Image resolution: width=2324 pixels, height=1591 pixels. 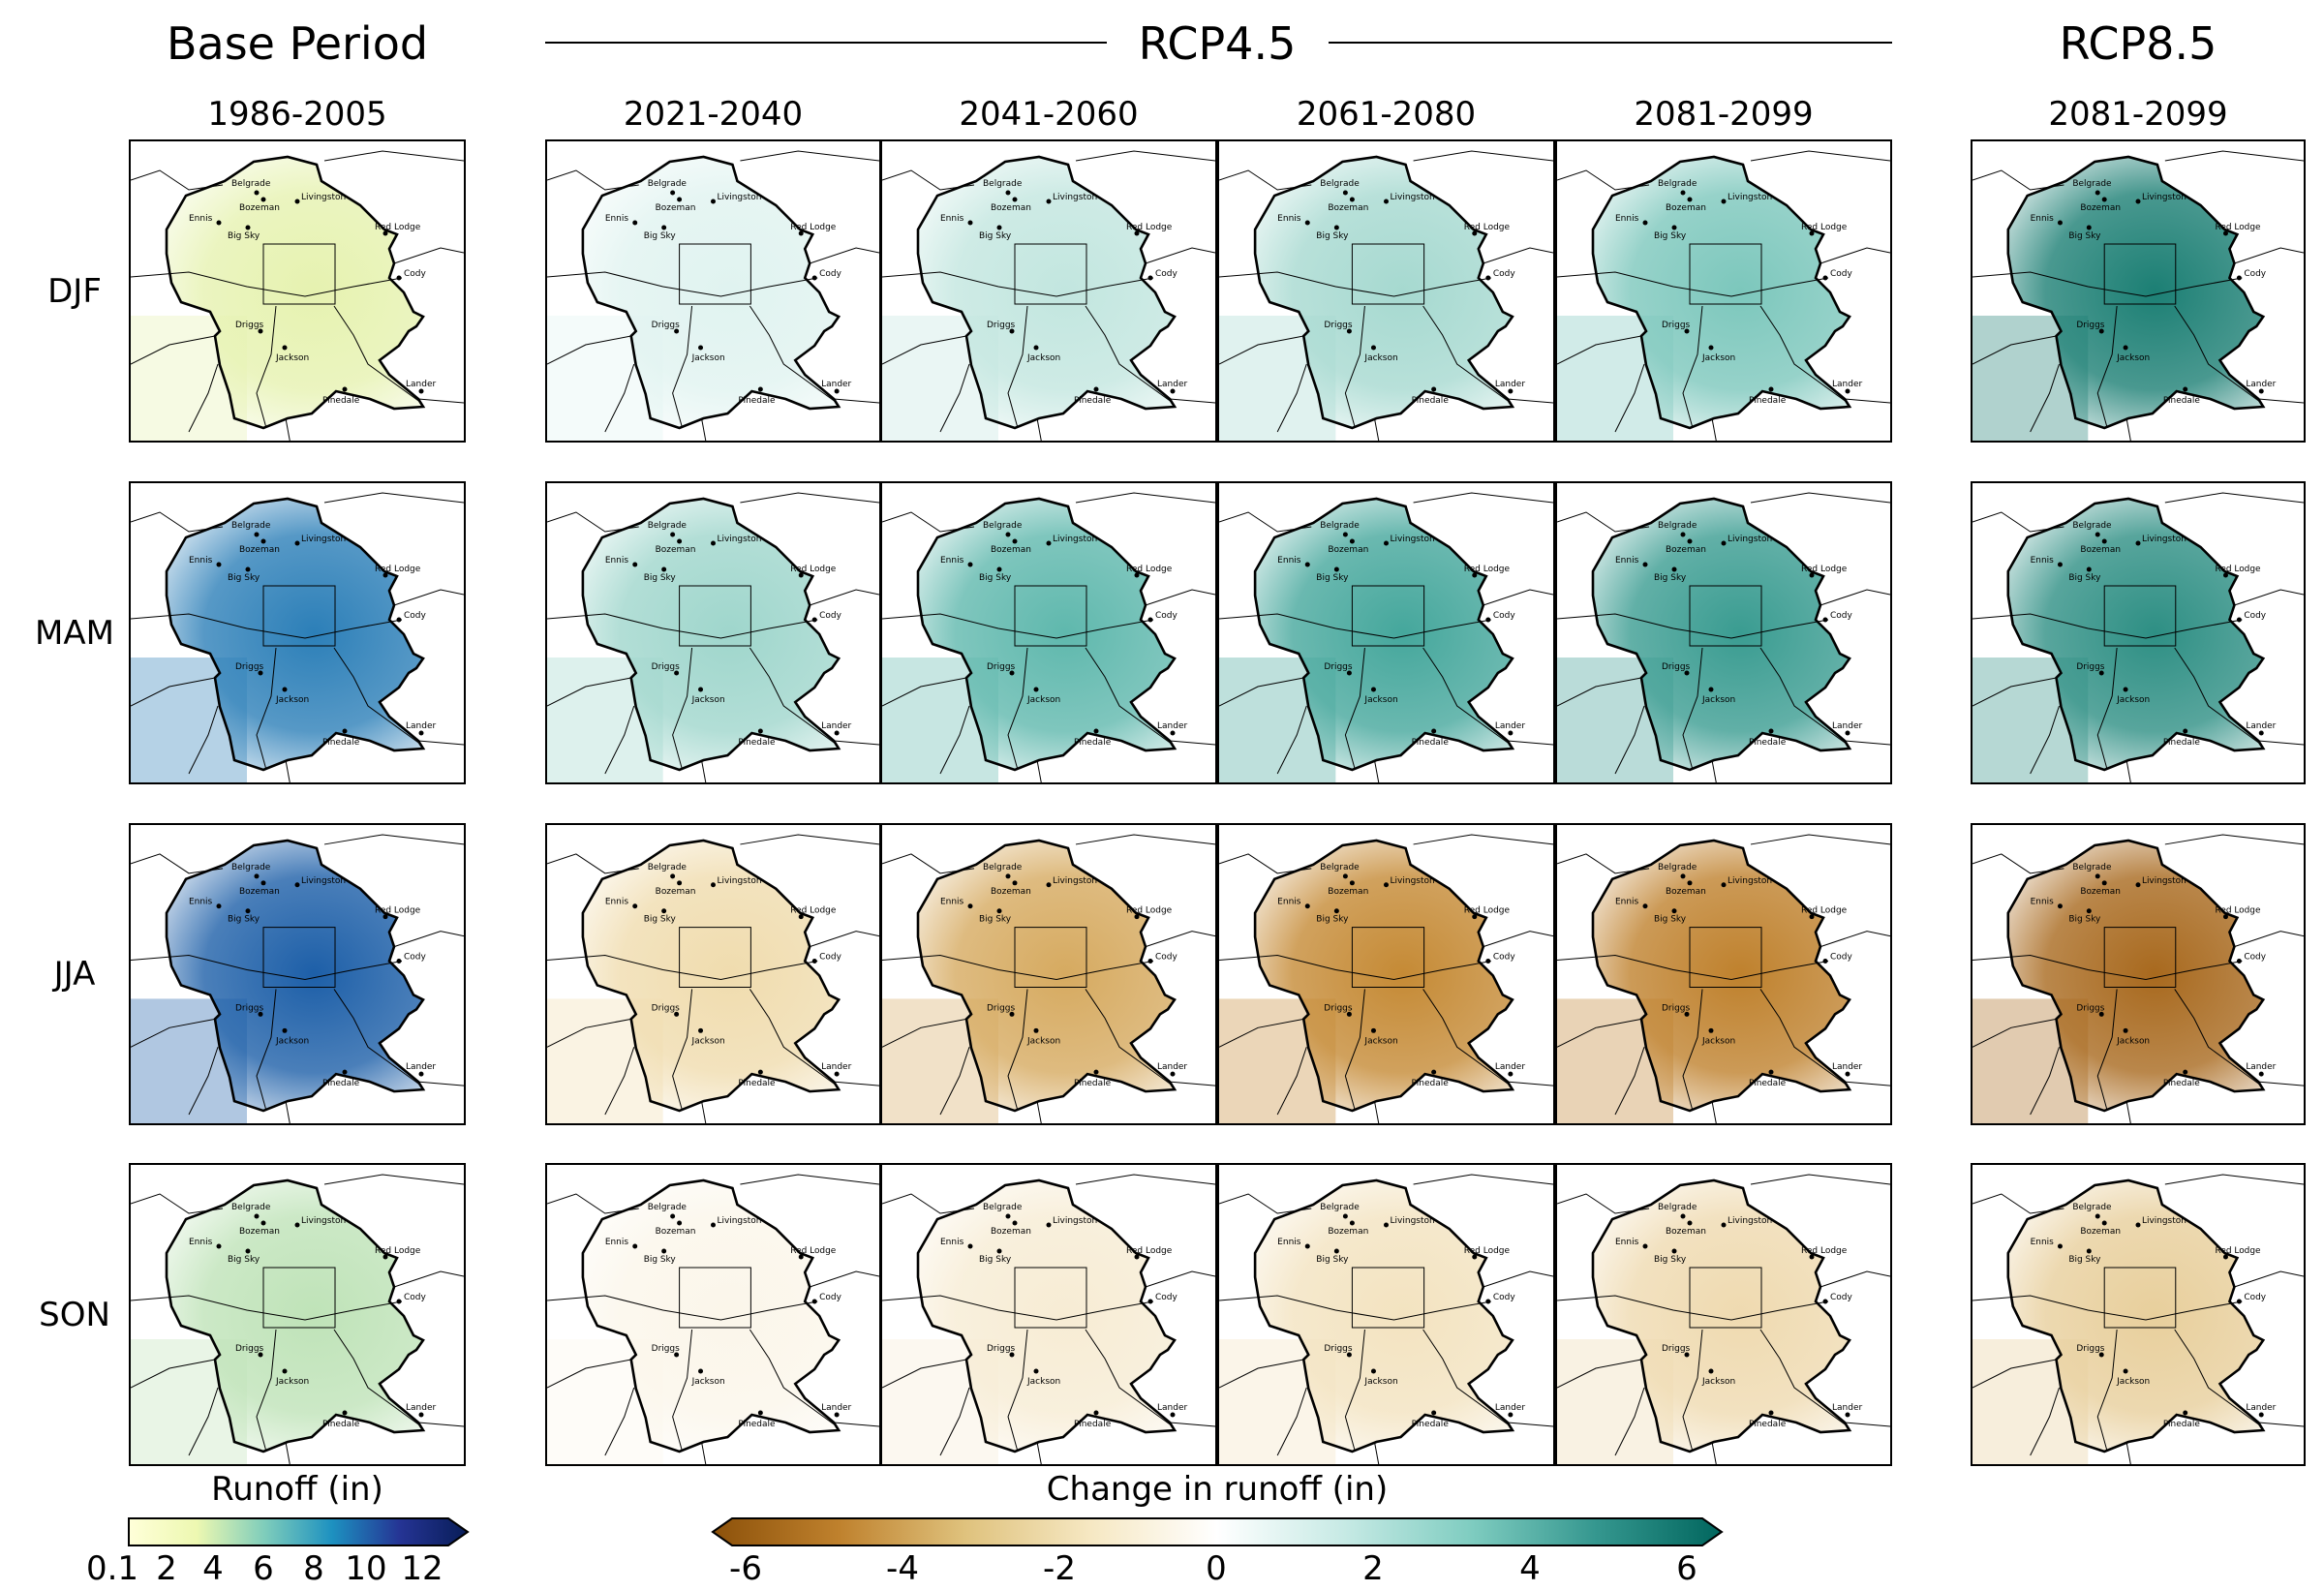 I want to click on change-tick: 2, so click(x=1373, y=1568).